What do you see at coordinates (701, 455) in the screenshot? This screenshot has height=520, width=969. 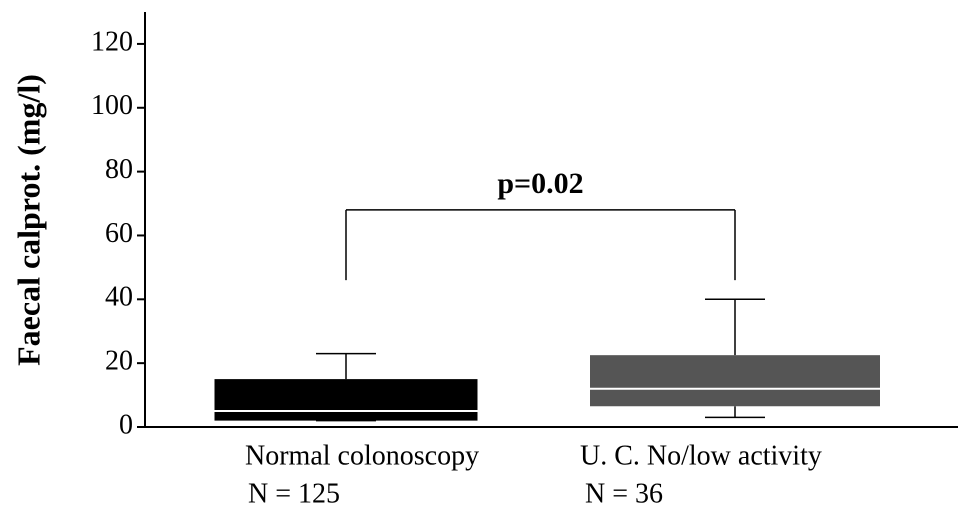 I see `x-tick-label: U. C. No/low activity` at bounding box center [701, 455].